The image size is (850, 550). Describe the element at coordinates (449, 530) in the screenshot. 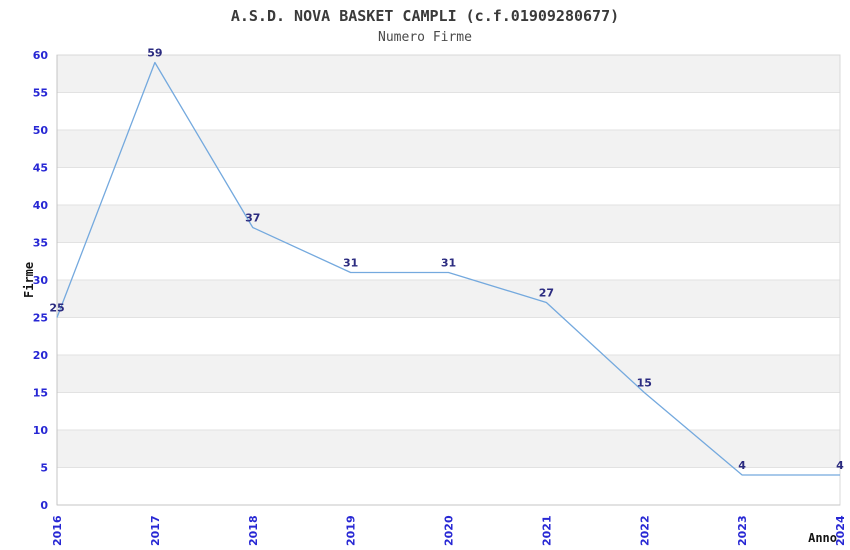

I see `x-tick-label: 2020` at that location.